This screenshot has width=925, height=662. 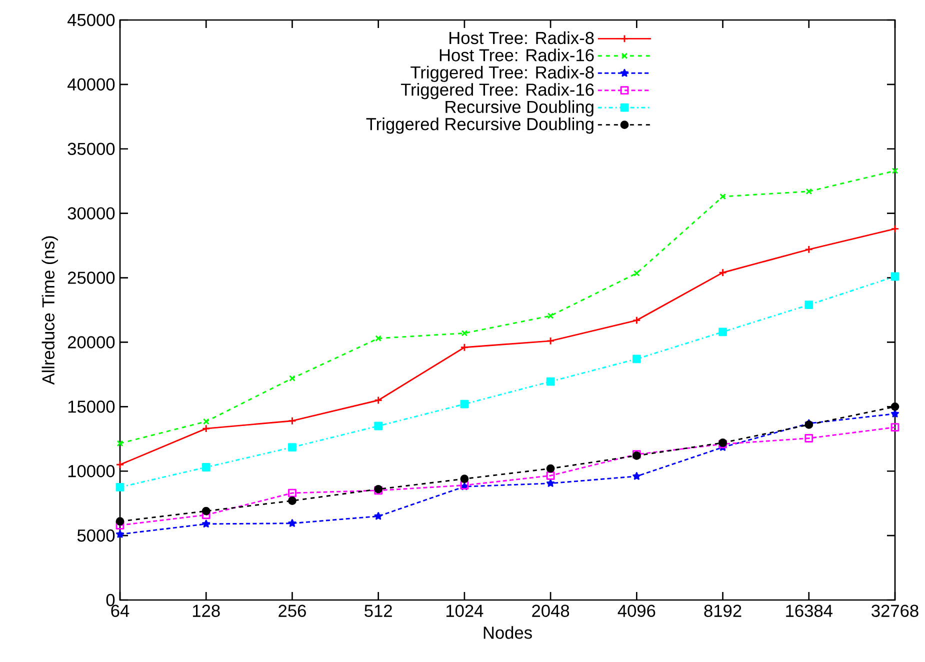 What do you see at coordinates (120, 610) in the screenshot?
I see `x-tick-label: 64` at bounding box center [120, 610].